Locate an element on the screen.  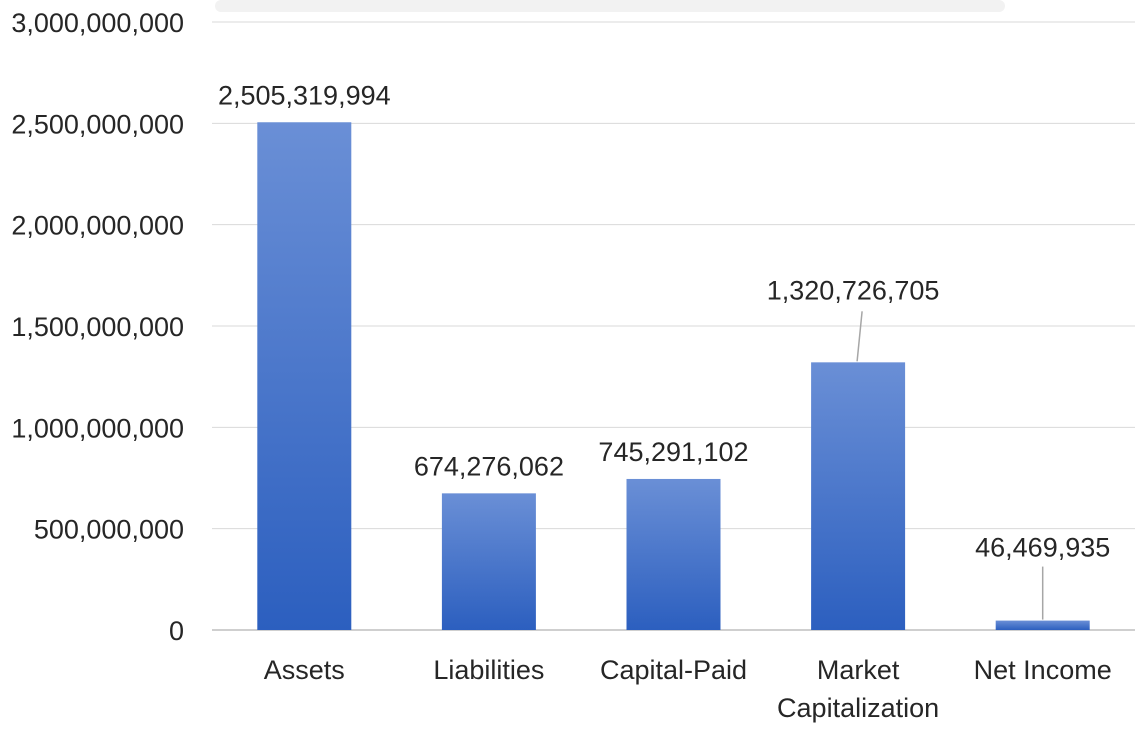
y-tick-label: 0 is located at coordinates (176, 631).